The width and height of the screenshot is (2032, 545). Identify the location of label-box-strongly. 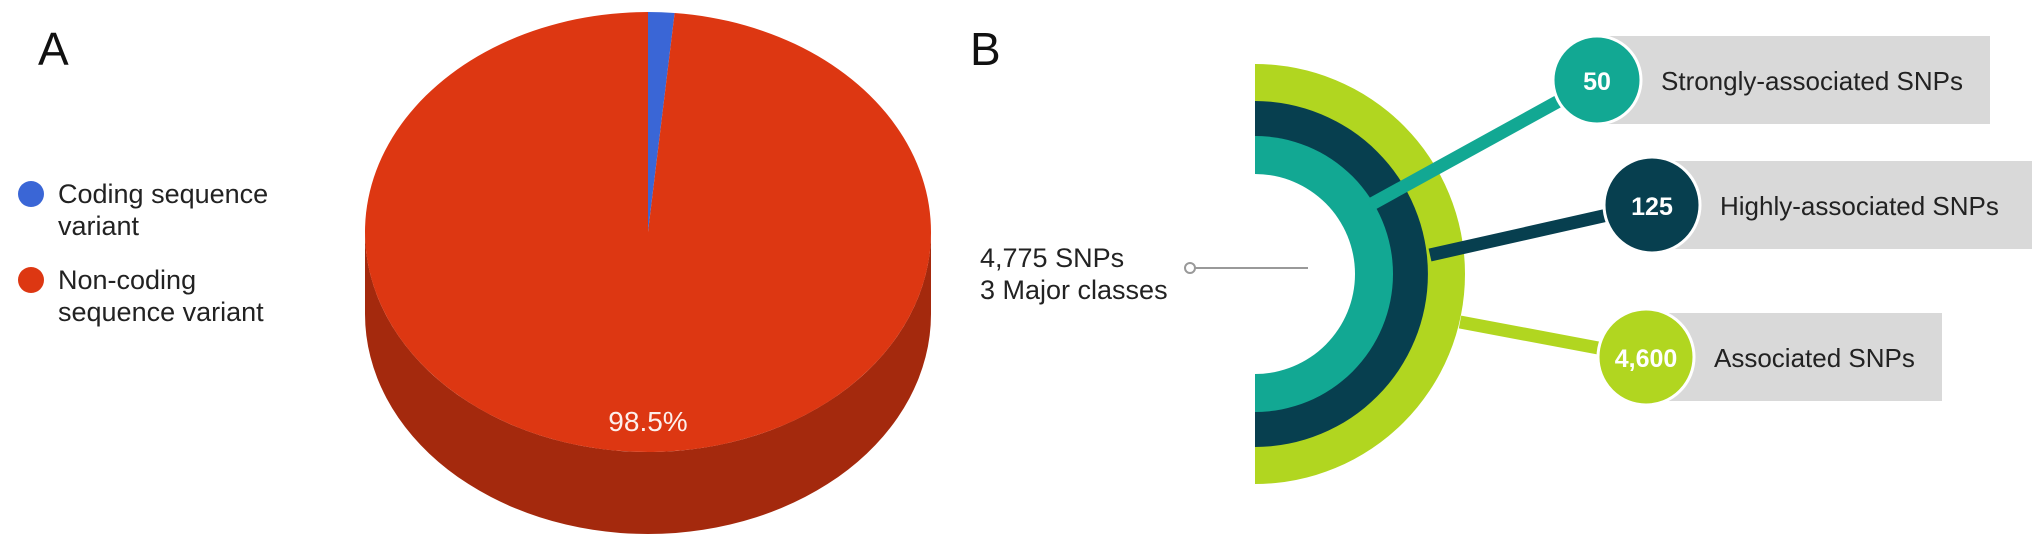
(1795, 80).